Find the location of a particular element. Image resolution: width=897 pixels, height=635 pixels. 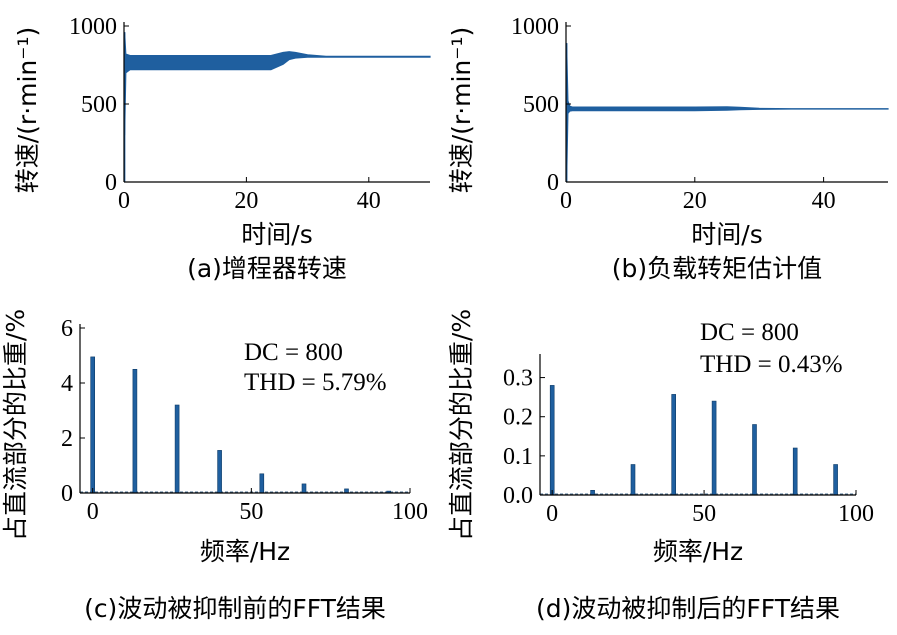

x-tick-label-c-0: 0 is located at coordinates (93, 512).